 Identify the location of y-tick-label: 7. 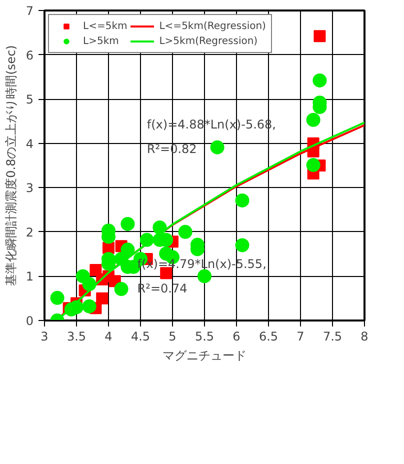
(30, 11).